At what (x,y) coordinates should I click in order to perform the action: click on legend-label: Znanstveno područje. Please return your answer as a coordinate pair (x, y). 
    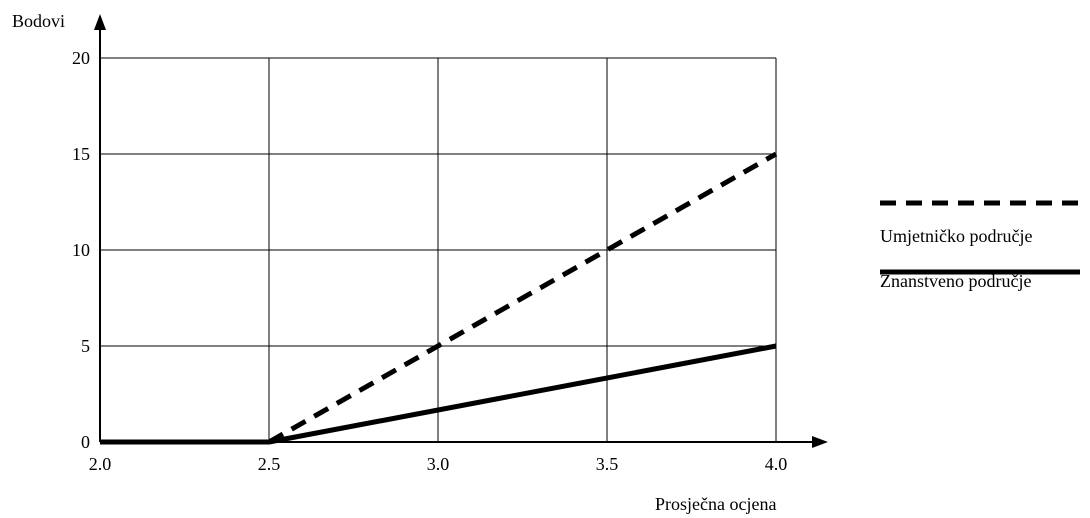
    Looking at the image, I should click on (955, 281).